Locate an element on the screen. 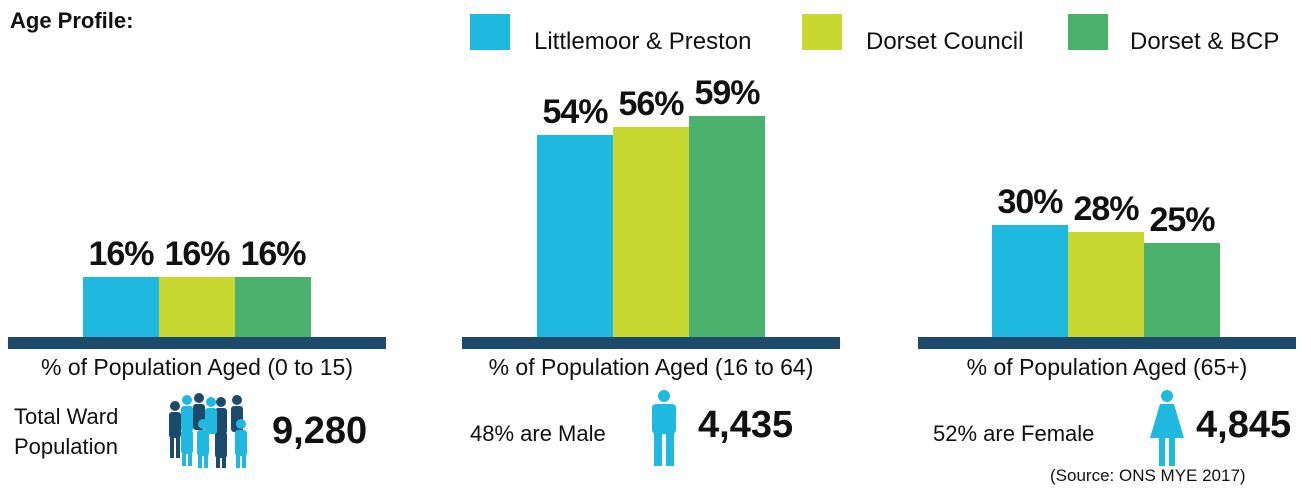  total-ward-label-line1: Total Ward is located at coordinates (66, 416).